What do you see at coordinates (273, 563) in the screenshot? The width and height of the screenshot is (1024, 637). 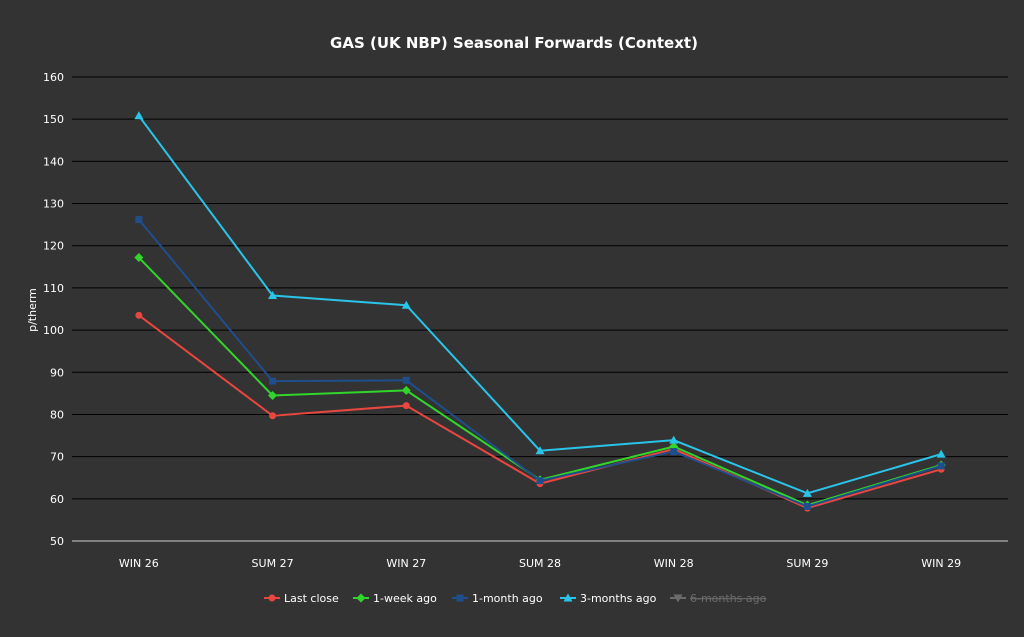 I see `x-tick-label: SUM 27` at bounding box center [273, 563].